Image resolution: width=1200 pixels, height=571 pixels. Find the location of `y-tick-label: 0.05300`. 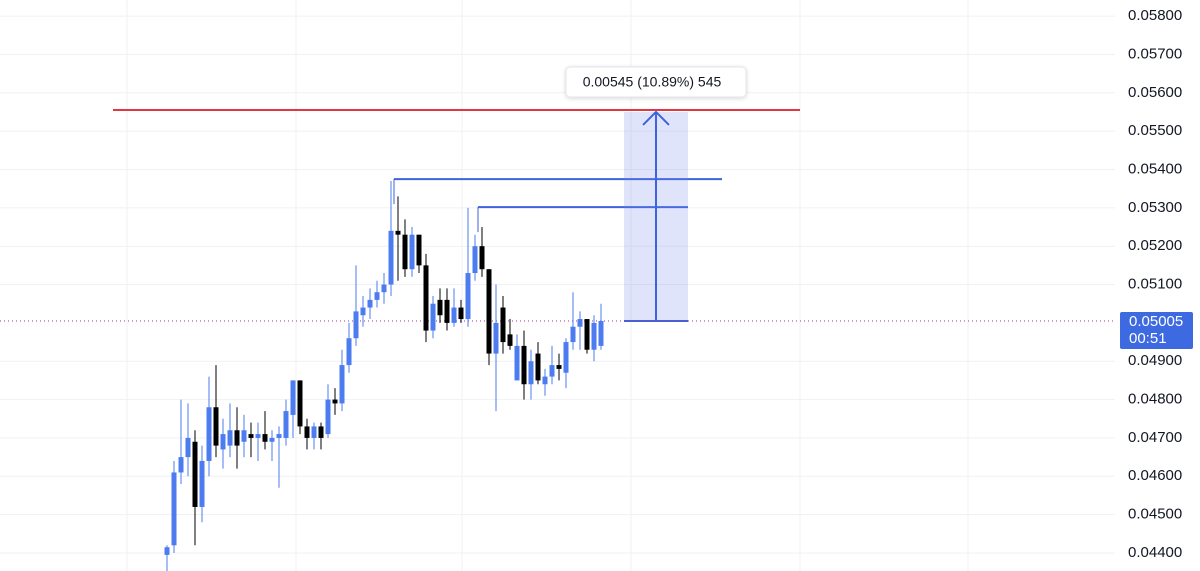

y-tick-label: 0.05300 is located at coordinates (1155, 207).